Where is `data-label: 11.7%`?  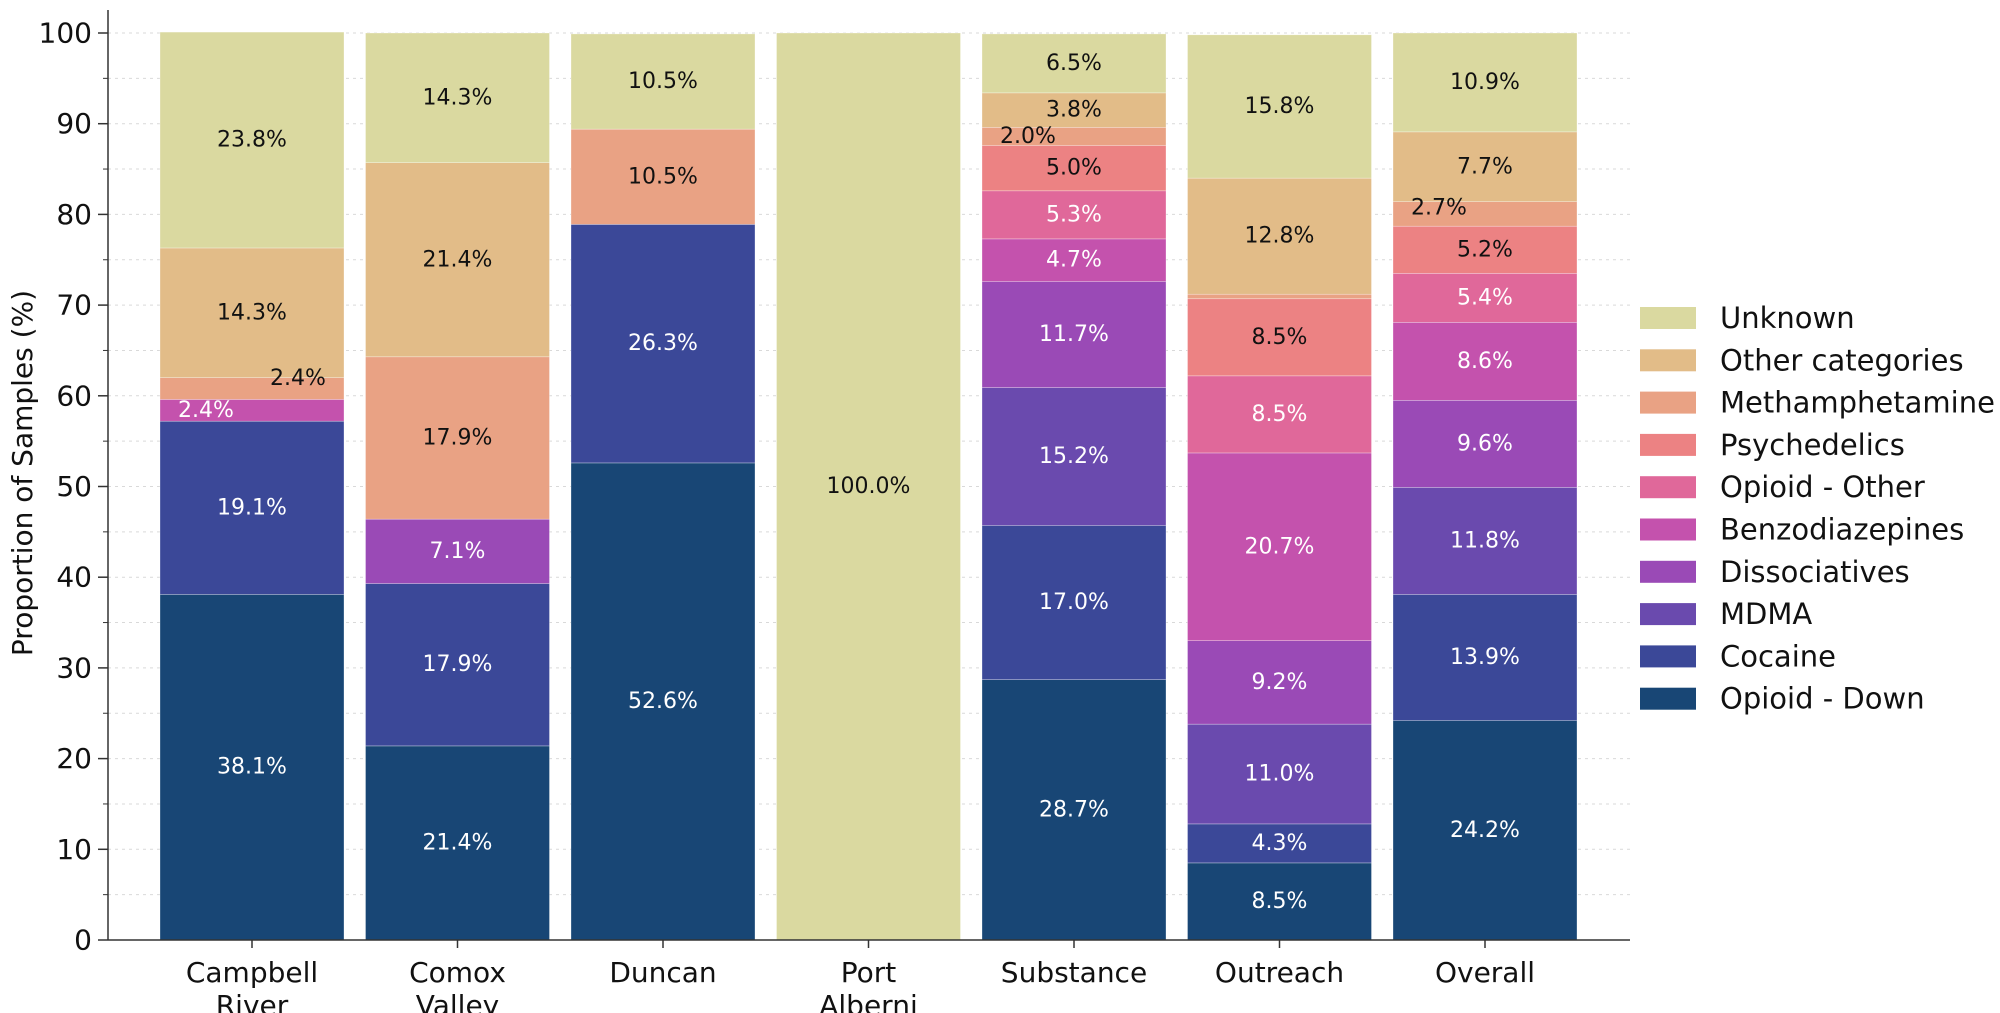 data-label: 11.7% is located at coordinates (1074, 334).